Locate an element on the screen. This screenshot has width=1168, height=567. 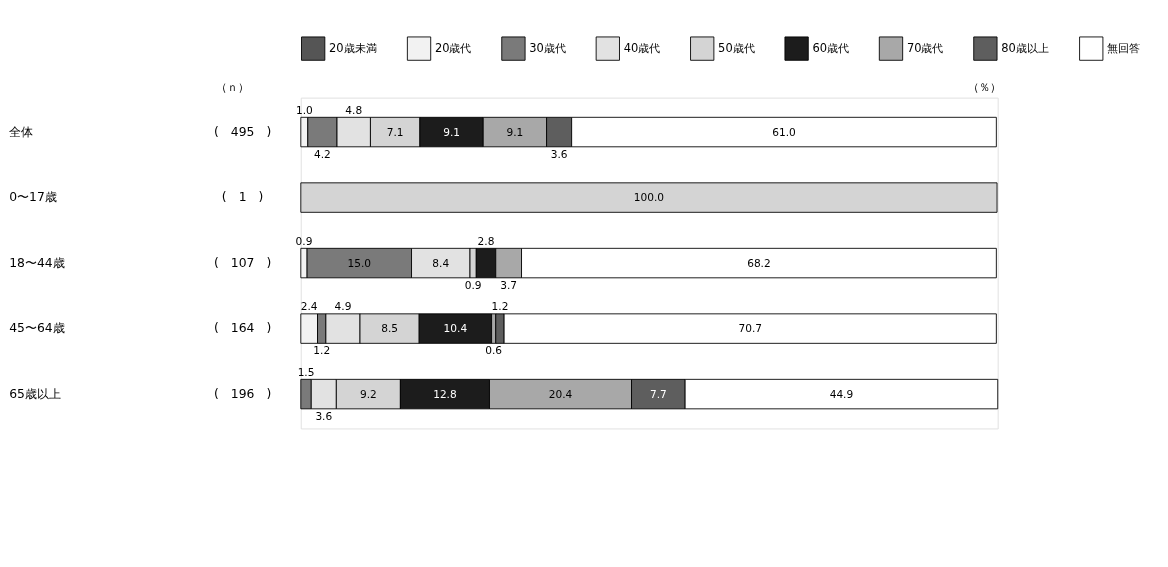
y-tick-label: 全体 is located at coordinates (21, 131).